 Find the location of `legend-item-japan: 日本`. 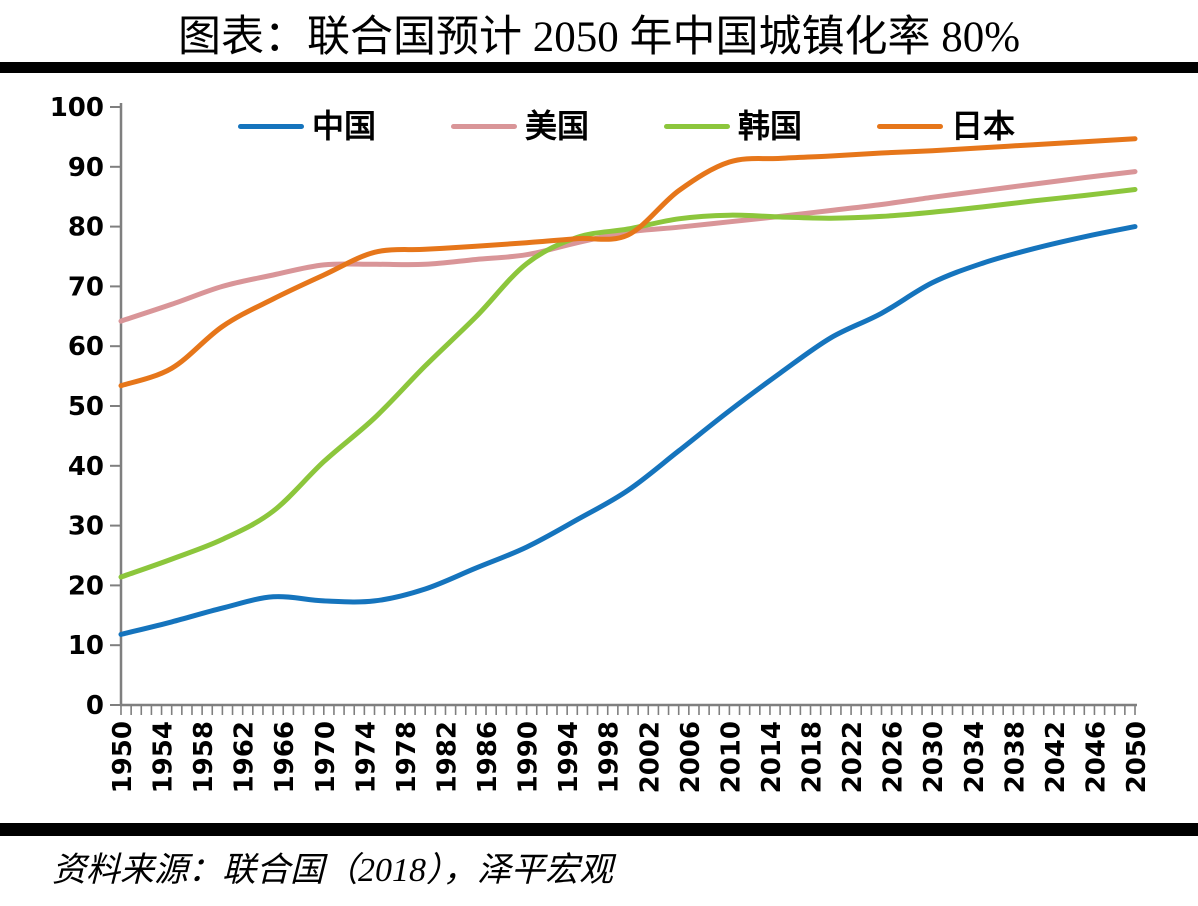

legend-item-japan: 日本 is located at coordinates (946, 126).